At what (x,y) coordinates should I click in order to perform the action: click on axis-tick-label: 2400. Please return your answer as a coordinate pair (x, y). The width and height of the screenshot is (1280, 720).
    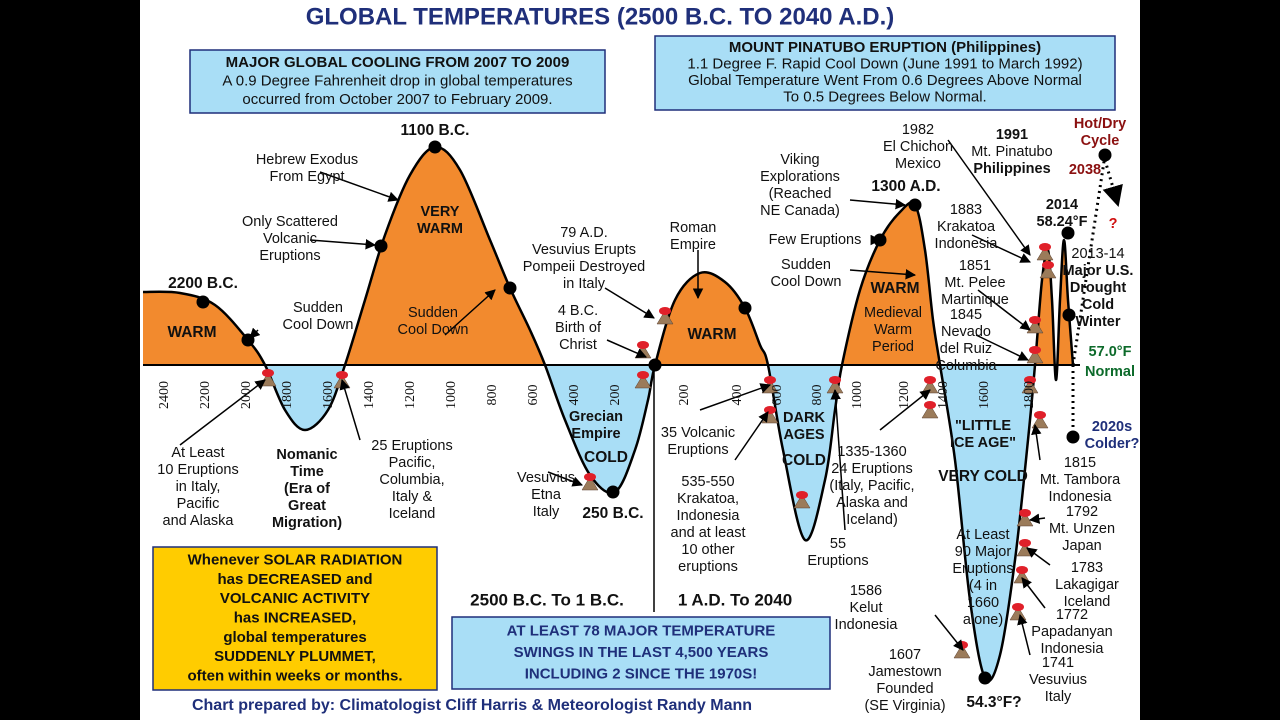
    Looking at the image, I should click on (164, 395).